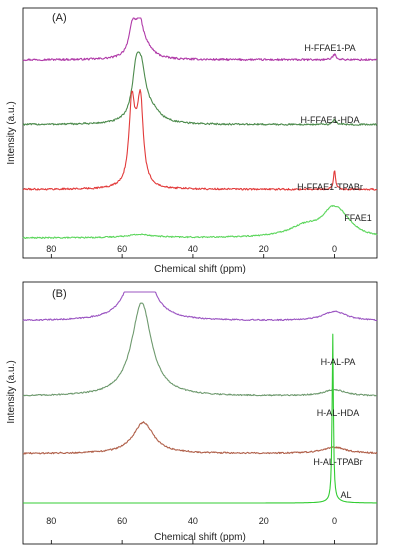  I want to click on series-label-h-al-hda: H-AL-HDA, so click(338, 413).